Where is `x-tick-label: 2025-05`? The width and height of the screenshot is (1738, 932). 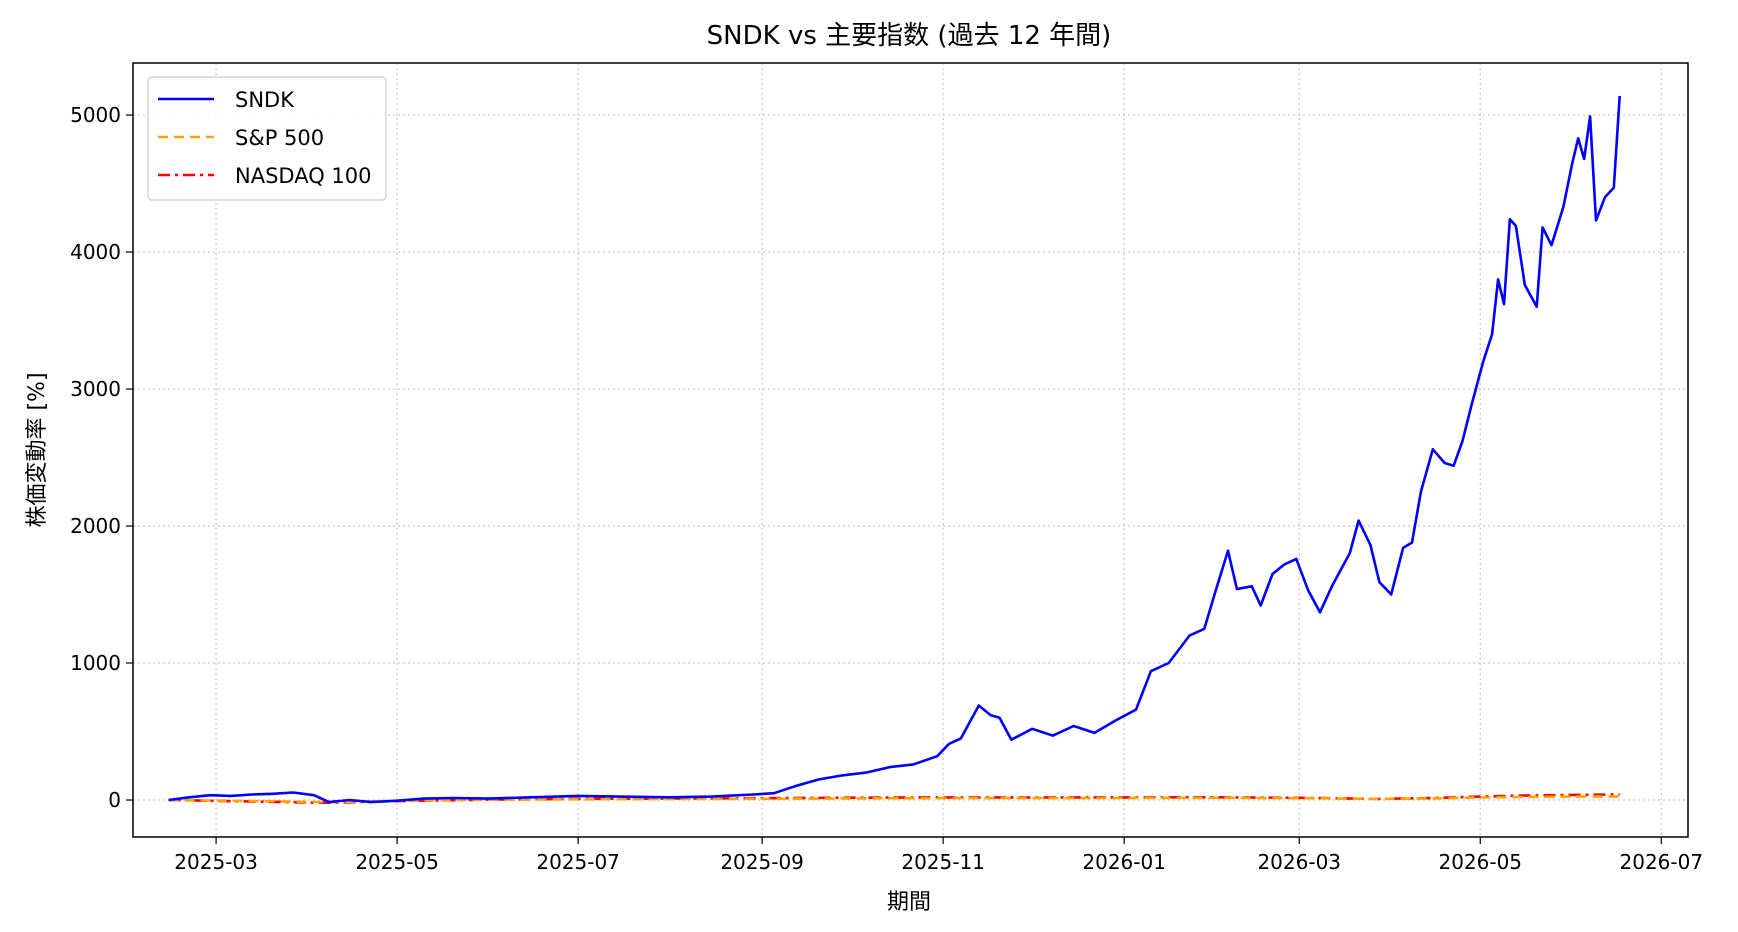 x-tick-label: 2025-05 is located at coordinates (397, 862).